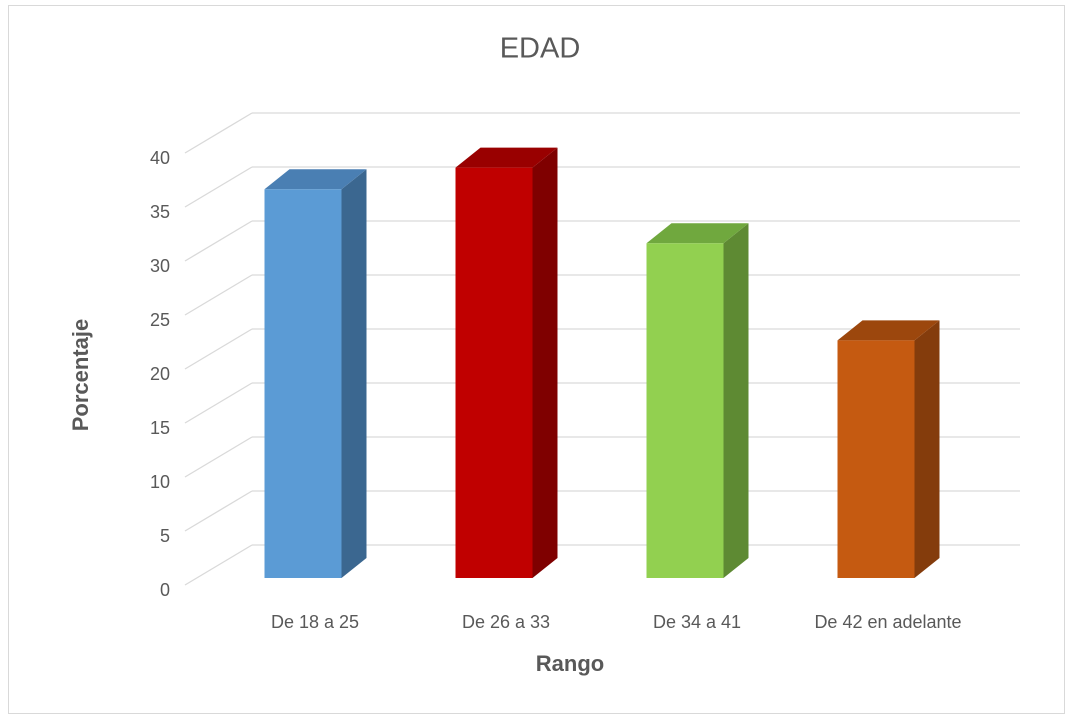  I want to click on x-tick-label: De 42 en adelante, so click(887, 622).